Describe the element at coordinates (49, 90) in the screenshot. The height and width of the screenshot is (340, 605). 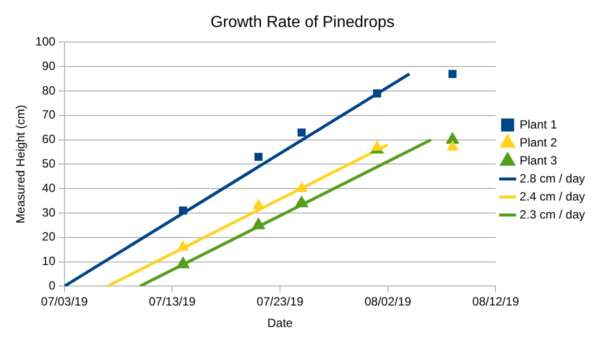
I see `y-tick-label: 80` at that location.